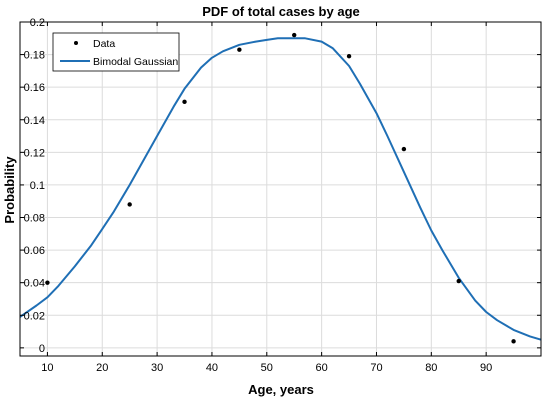 This screenshot has height=403, width=550. What do you see at coordinates (267, 368) in the screenshot?
I see `x-tick-label: 50` at bounding box center [267, 368].